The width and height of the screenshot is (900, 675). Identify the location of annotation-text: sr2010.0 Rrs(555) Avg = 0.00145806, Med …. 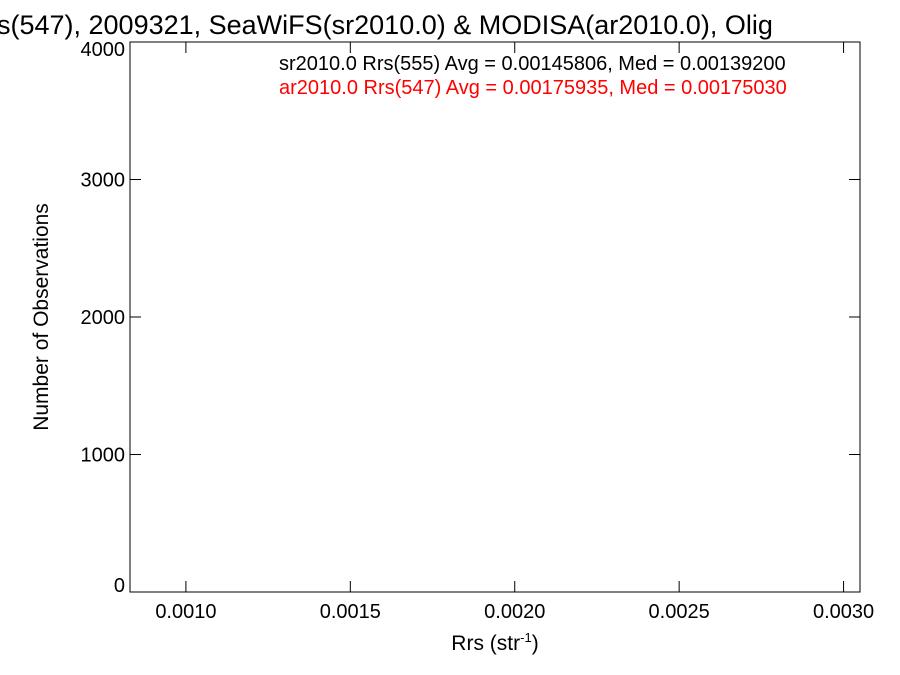
(532, 64).